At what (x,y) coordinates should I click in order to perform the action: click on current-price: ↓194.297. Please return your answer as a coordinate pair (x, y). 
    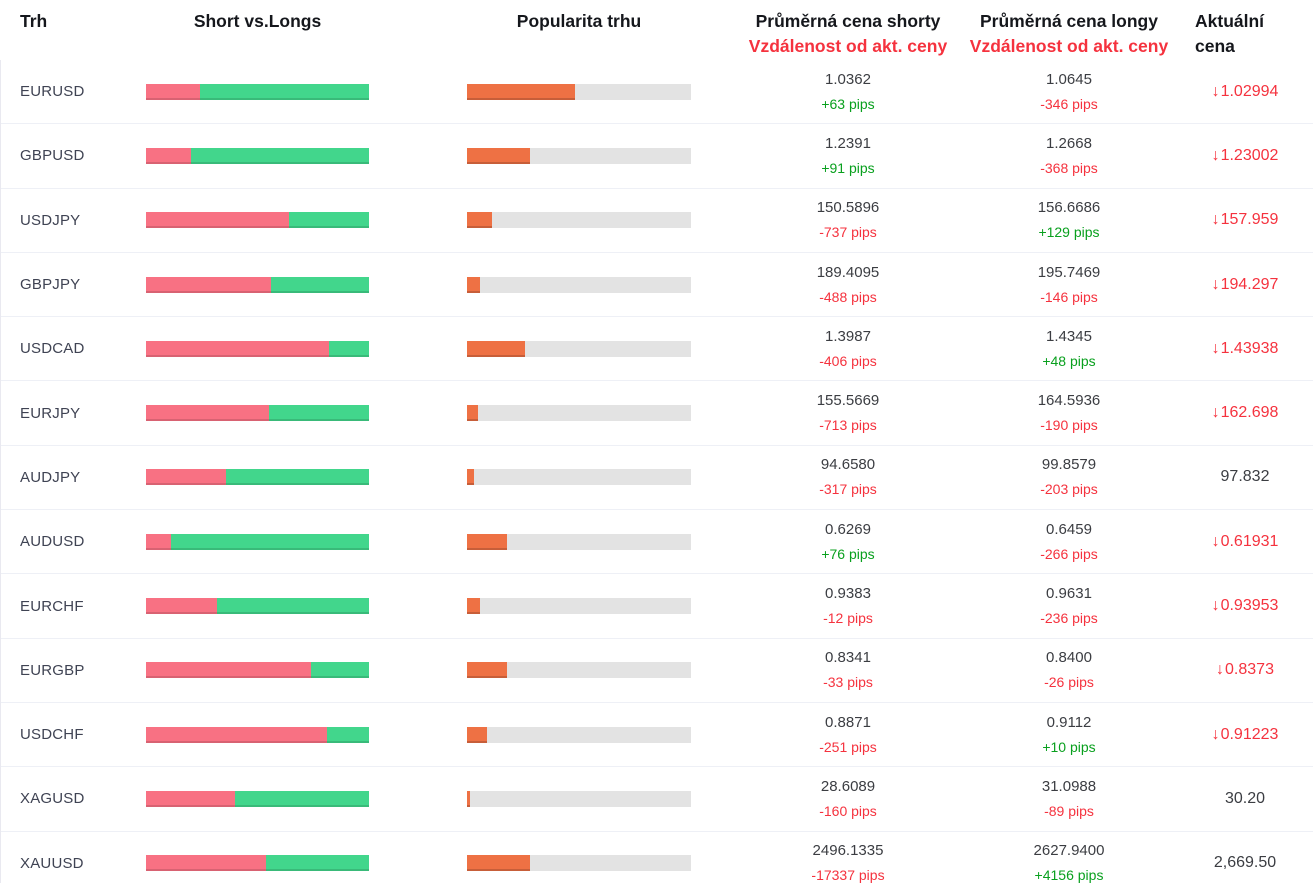
    Looking at the image, I should click on (1245, 285).